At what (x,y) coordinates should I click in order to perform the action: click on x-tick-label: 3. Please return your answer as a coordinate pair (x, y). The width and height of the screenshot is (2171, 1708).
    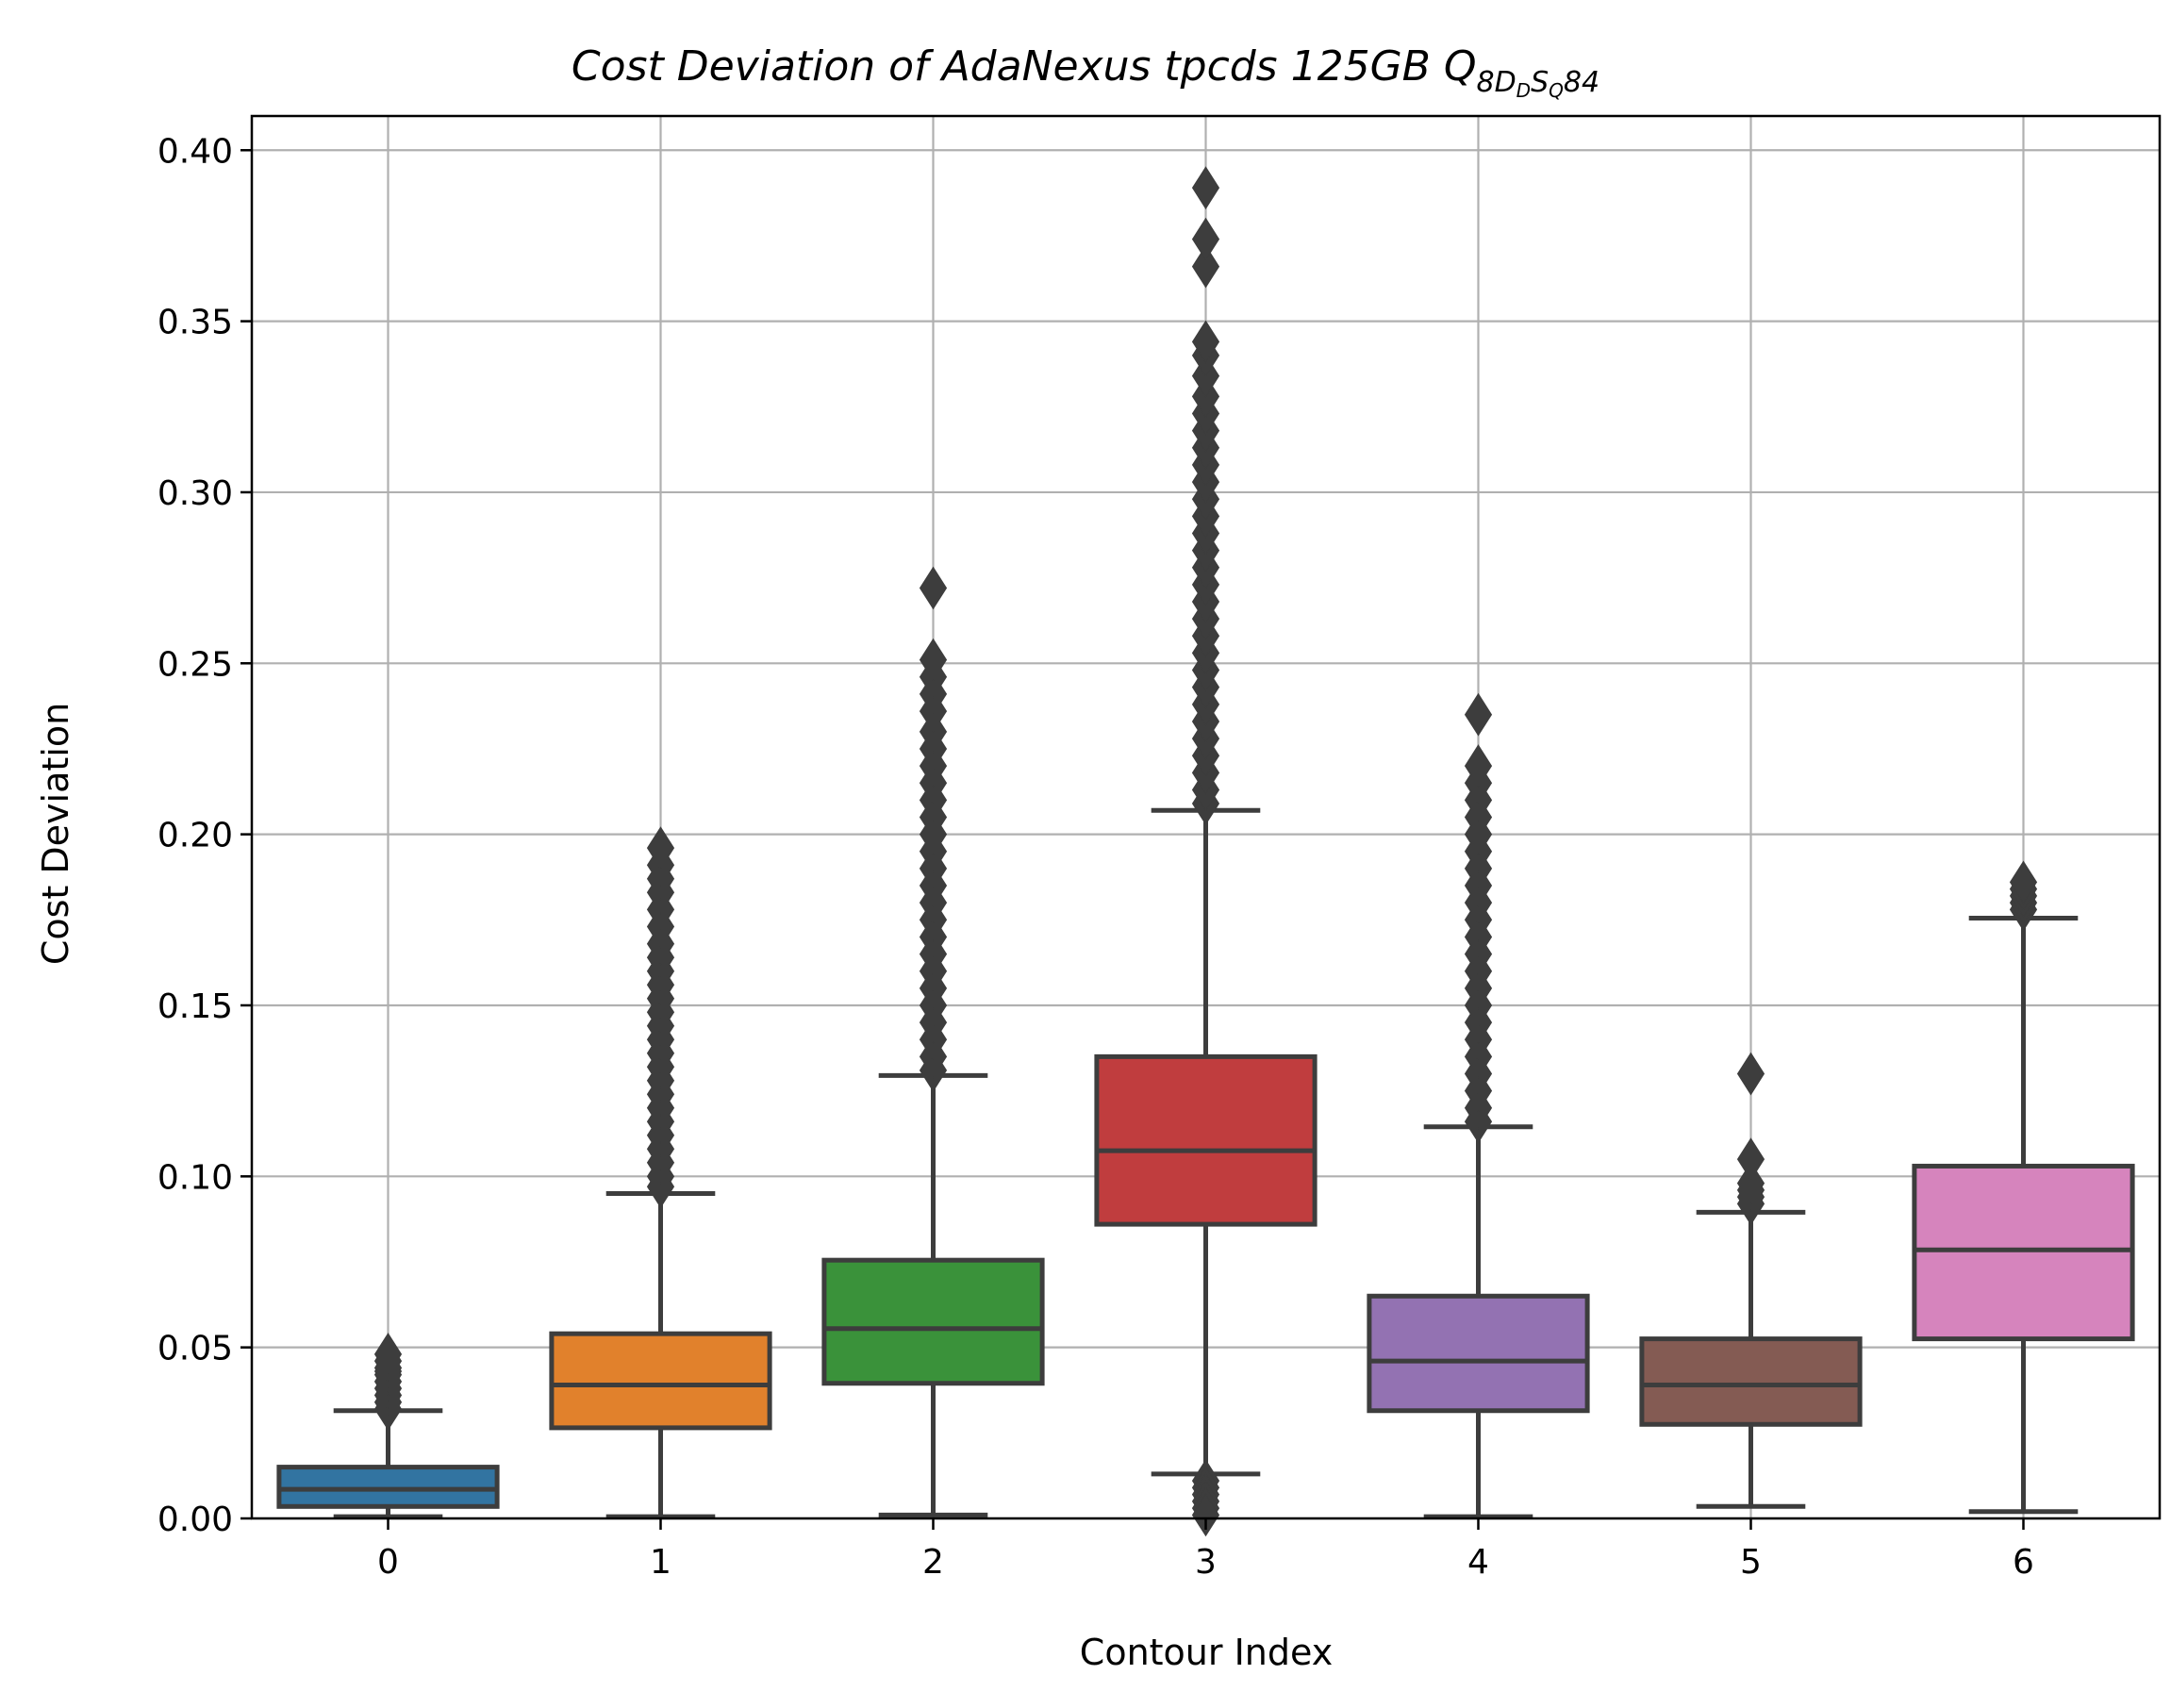
    Looking at the image, I should click on (1206, 1562).